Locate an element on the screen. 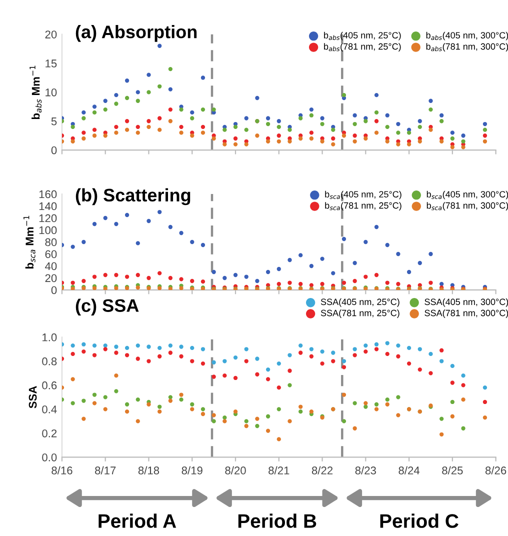 The height and width of the screenshot is (536, 508). x-tick-label: 8/21 is located at coordinates (279, 470).